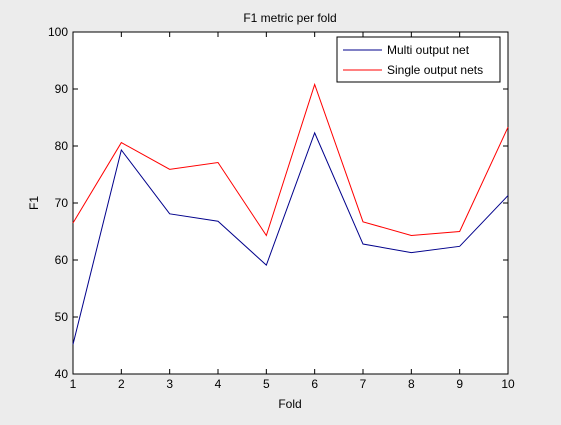  I want to click on x-axis-label: Fold, so click(289, 404).